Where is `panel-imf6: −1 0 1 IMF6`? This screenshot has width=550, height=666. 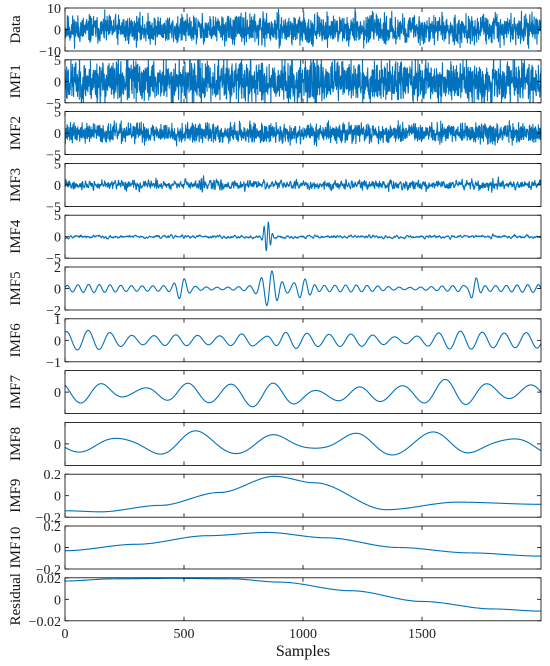
panel-imf6: −1 0 1 IMF6 is located at coordinates (275, 342).